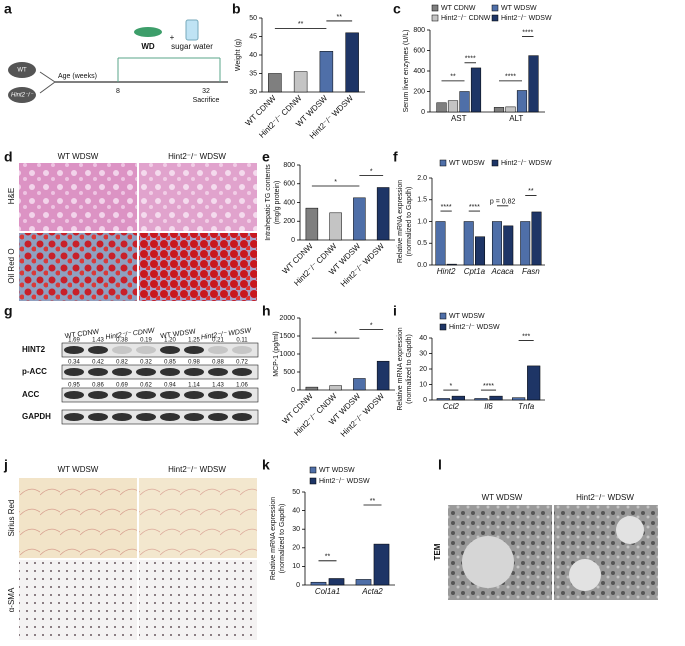 This screenshot has width=685, height=646. Describe the element at coordinates (289, 372) in the screenshot. I see `y-tick-label: 500` at that location.